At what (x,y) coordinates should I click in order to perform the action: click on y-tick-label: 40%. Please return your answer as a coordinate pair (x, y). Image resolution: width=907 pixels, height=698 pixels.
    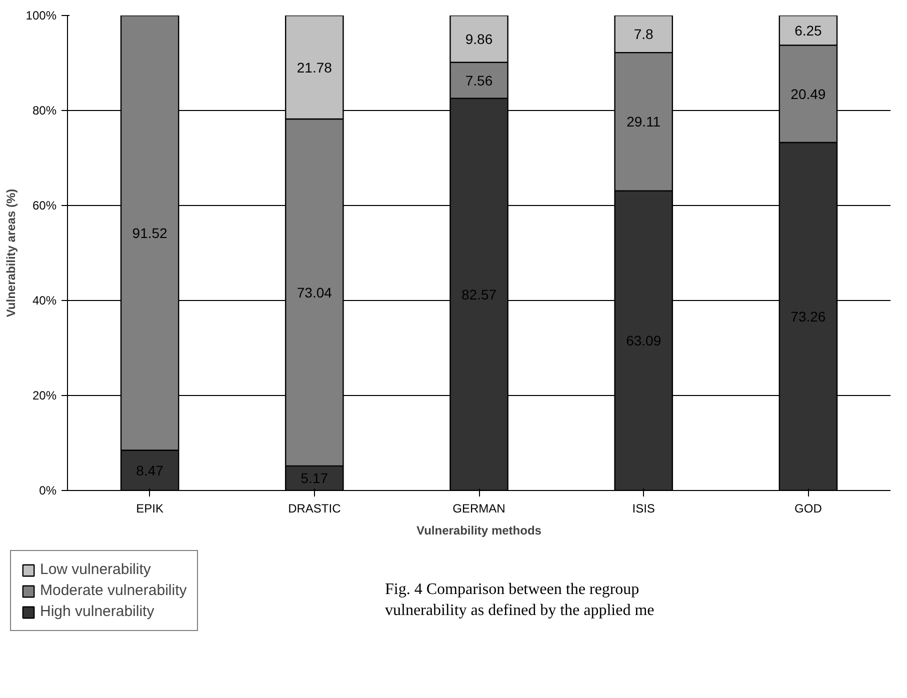
    Looking at the image, I should click on (44, 301).